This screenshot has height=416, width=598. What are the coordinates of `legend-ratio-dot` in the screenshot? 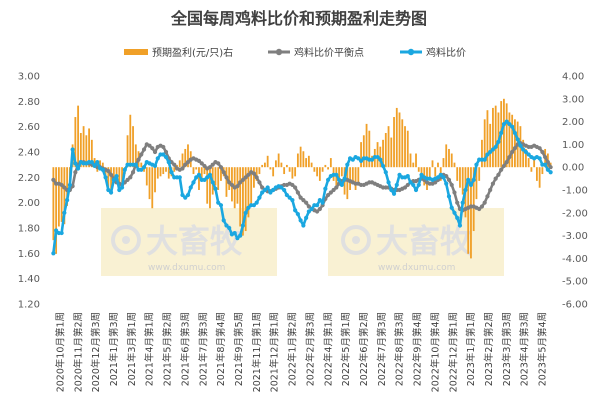 It's located at (411, 52).